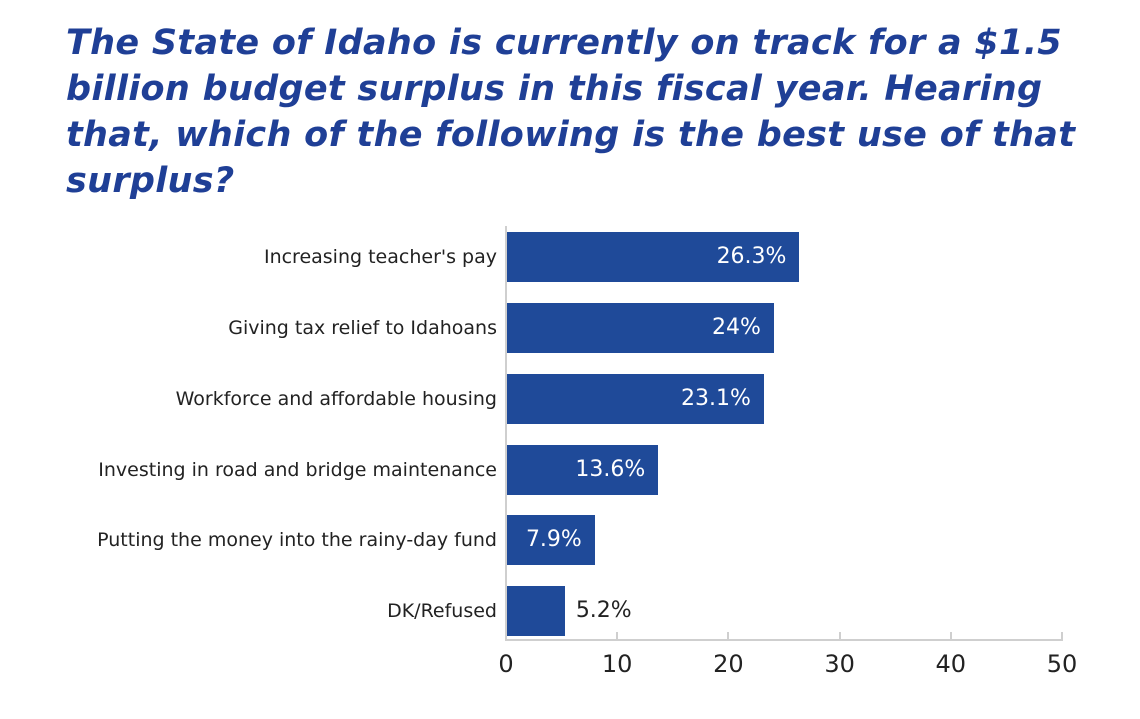 The width and height of the screenshot is (1140, 719). Describe the element at coordinates (297, 470) in the screenshot. I see `category-label: Investing in road and bridge maintenance` at that location.